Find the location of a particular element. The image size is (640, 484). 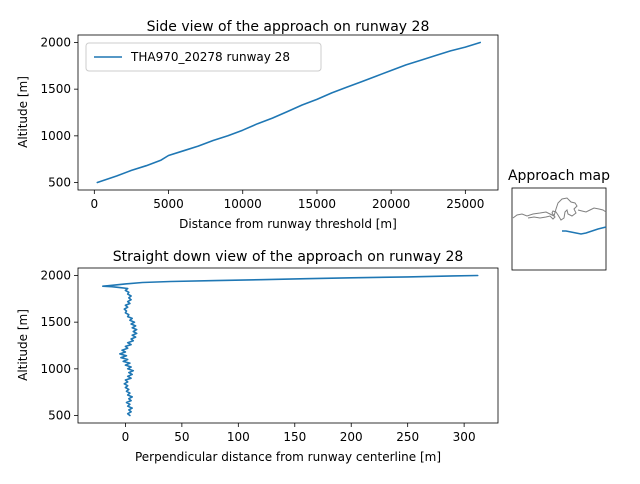

legend-label: THA970_20278 runway 28 is located at coordinates (210, 57).